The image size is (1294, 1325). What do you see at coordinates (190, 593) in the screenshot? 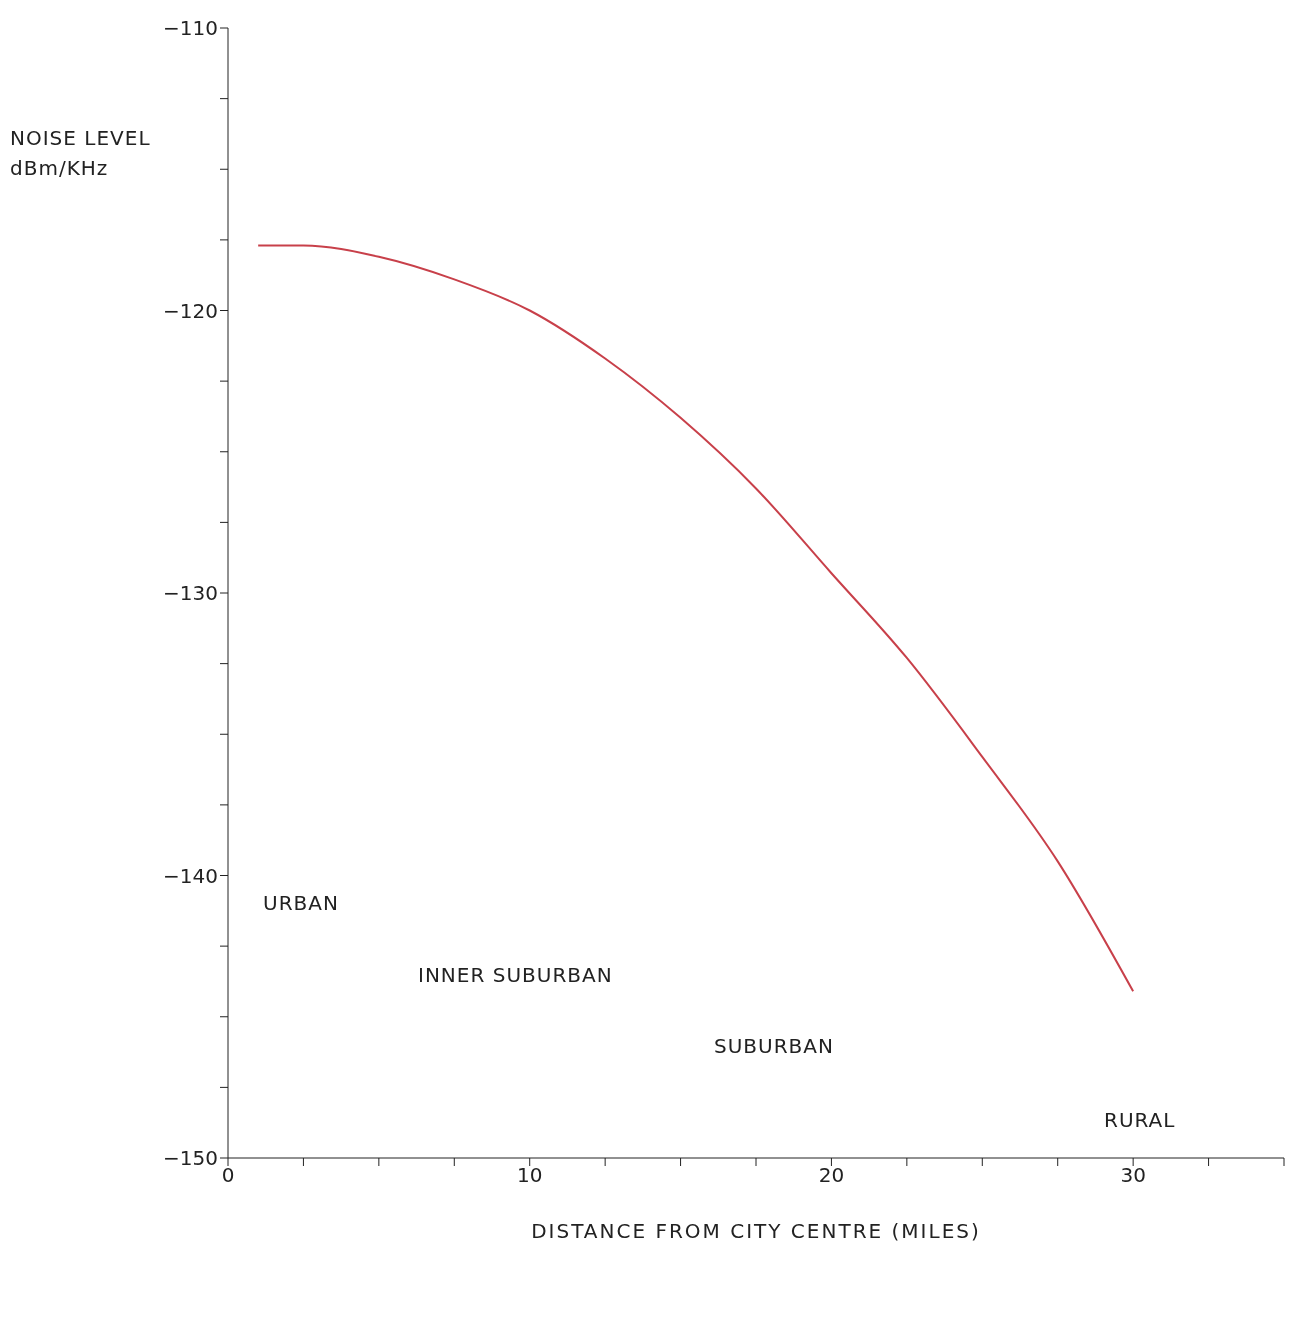
I see `y-tick-label: −130` at bounding box center [190, 593].